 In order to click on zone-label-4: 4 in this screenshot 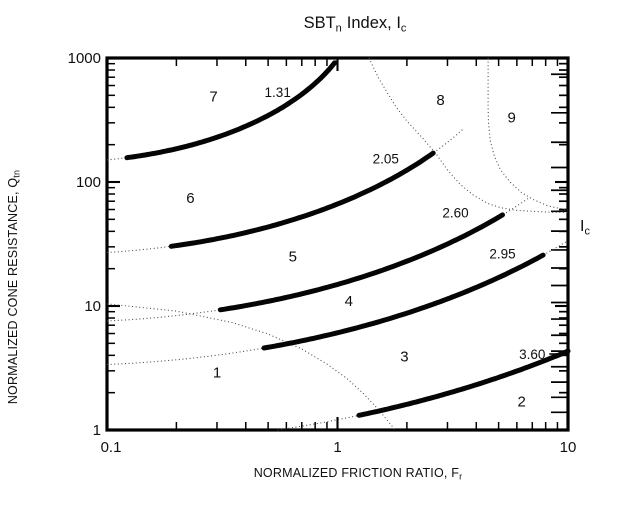, I will do `click(349, 301)`.